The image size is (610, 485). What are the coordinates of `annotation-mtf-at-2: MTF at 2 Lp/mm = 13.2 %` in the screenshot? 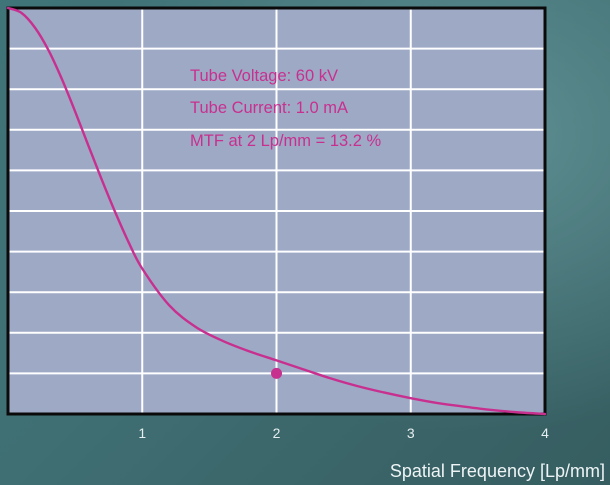 It's located at (286, 141).